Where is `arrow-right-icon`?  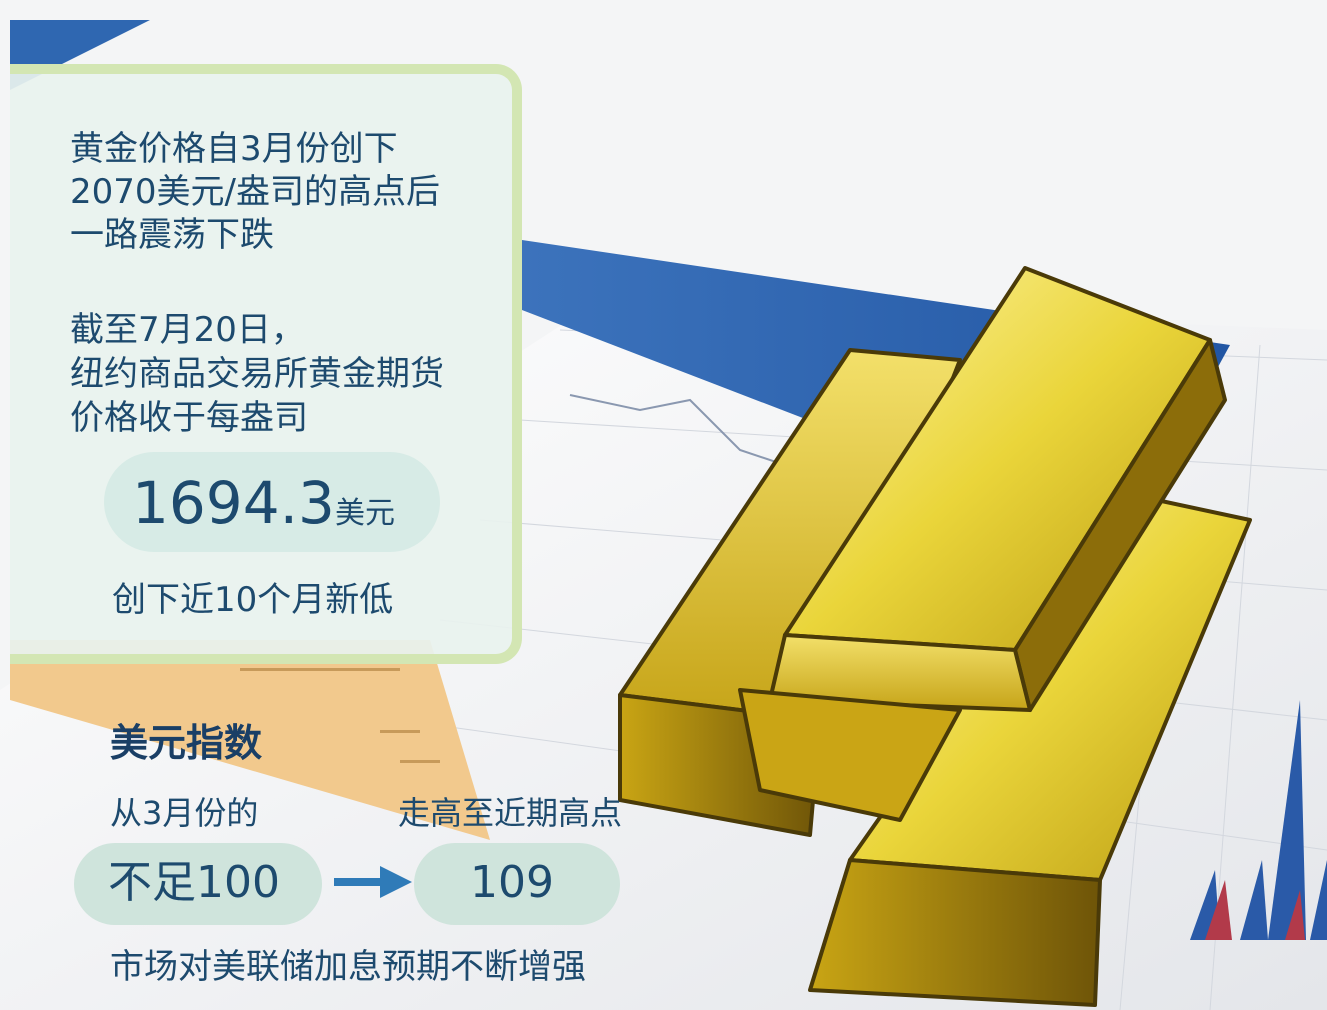 arrow-right-icon is located at coordinates (373, 882).